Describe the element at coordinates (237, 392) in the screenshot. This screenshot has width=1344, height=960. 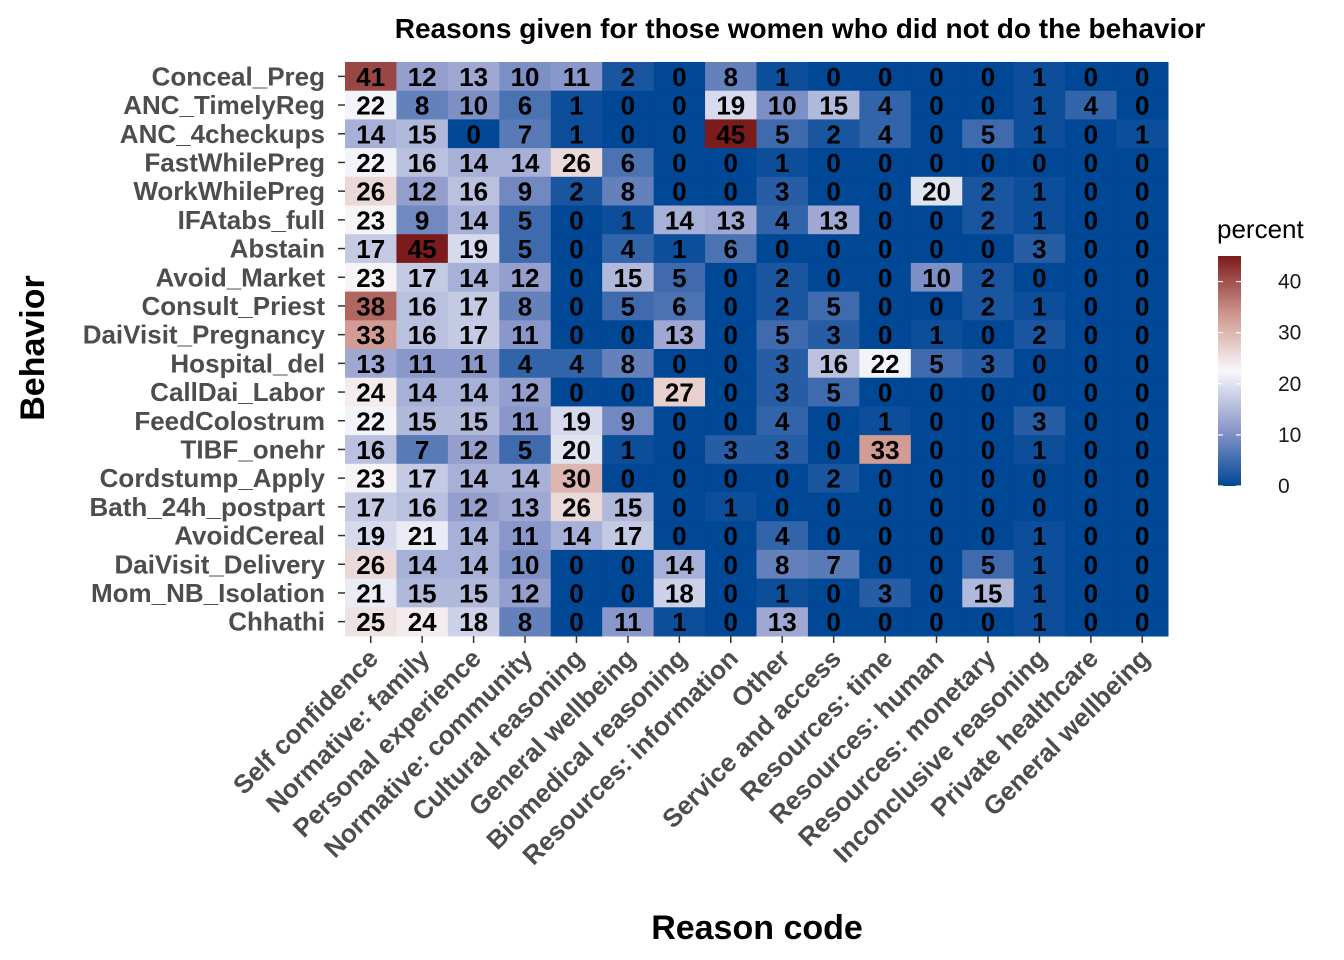
I see `y-tick-label: CallDai_Labor` at that location.